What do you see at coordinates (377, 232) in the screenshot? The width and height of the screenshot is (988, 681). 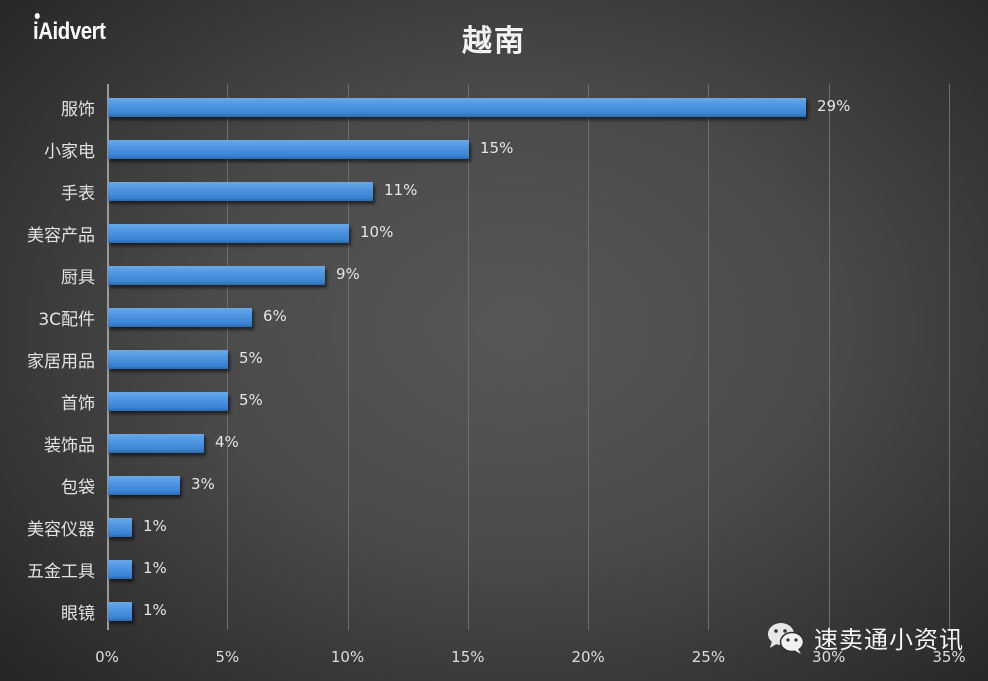 I see `value-label: 10%` at bounding box center [377, 232].